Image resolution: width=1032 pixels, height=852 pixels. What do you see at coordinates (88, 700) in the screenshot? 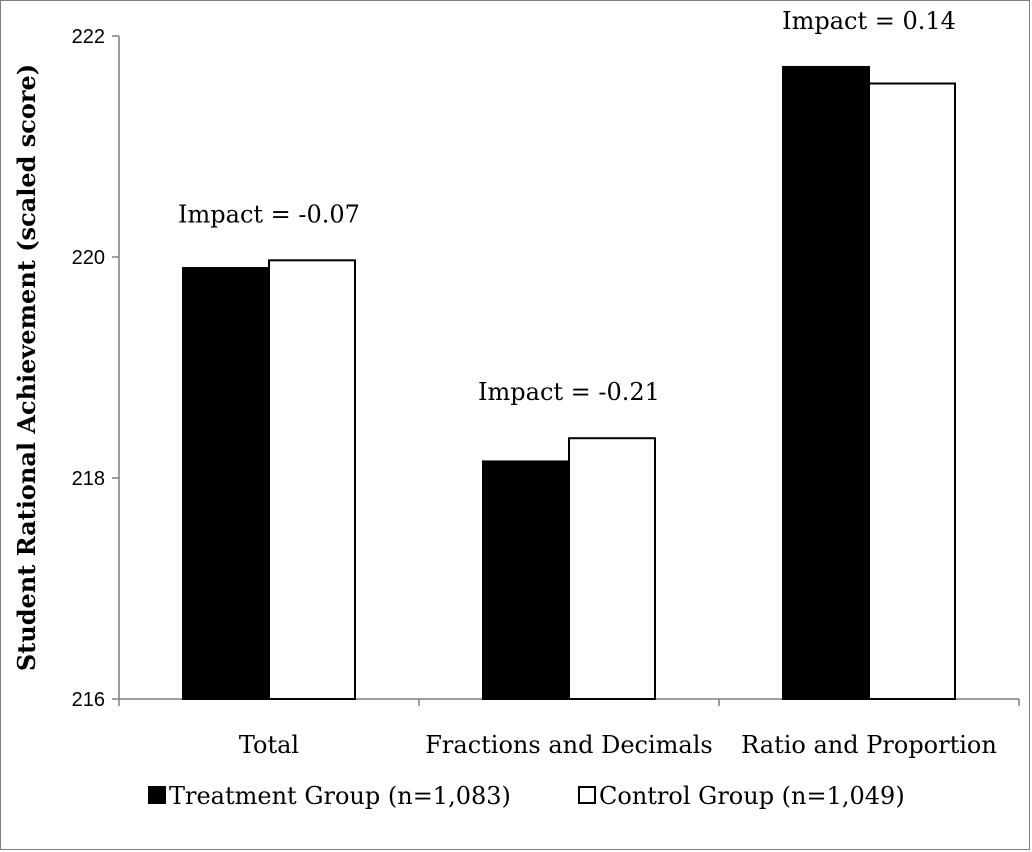
I see `y-tick-label: 216` at bounding box center [88, 700].